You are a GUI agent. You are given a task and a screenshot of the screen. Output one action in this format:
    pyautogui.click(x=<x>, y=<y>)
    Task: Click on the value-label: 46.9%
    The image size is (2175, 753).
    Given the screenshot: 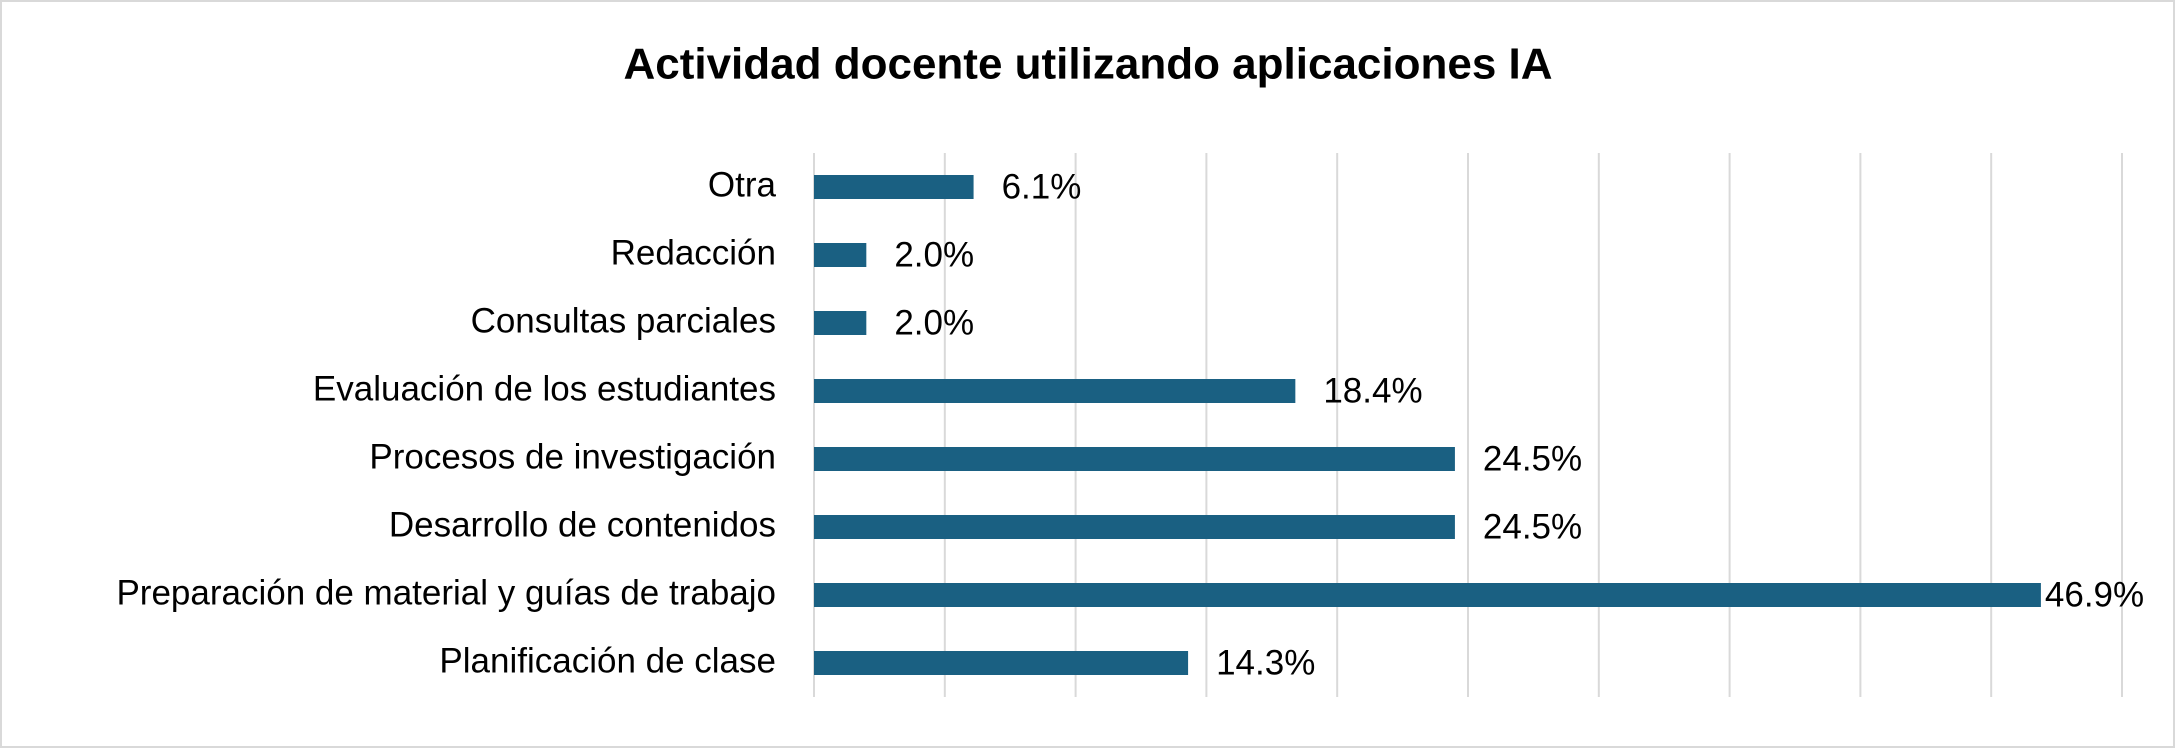 What is the action you would take?
    pyautogui.click(x=2094, y=594)
    